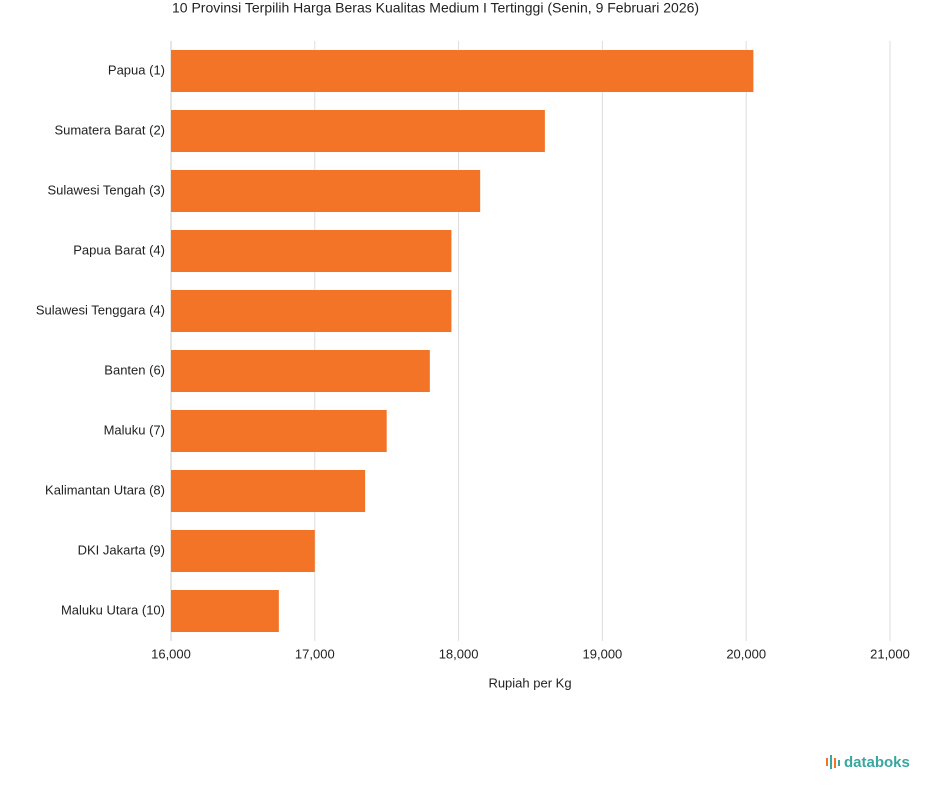 This screenshot has width=925, height=797. I want to click on y-tick-label: Maluku Utara (10), so click(113, 609).